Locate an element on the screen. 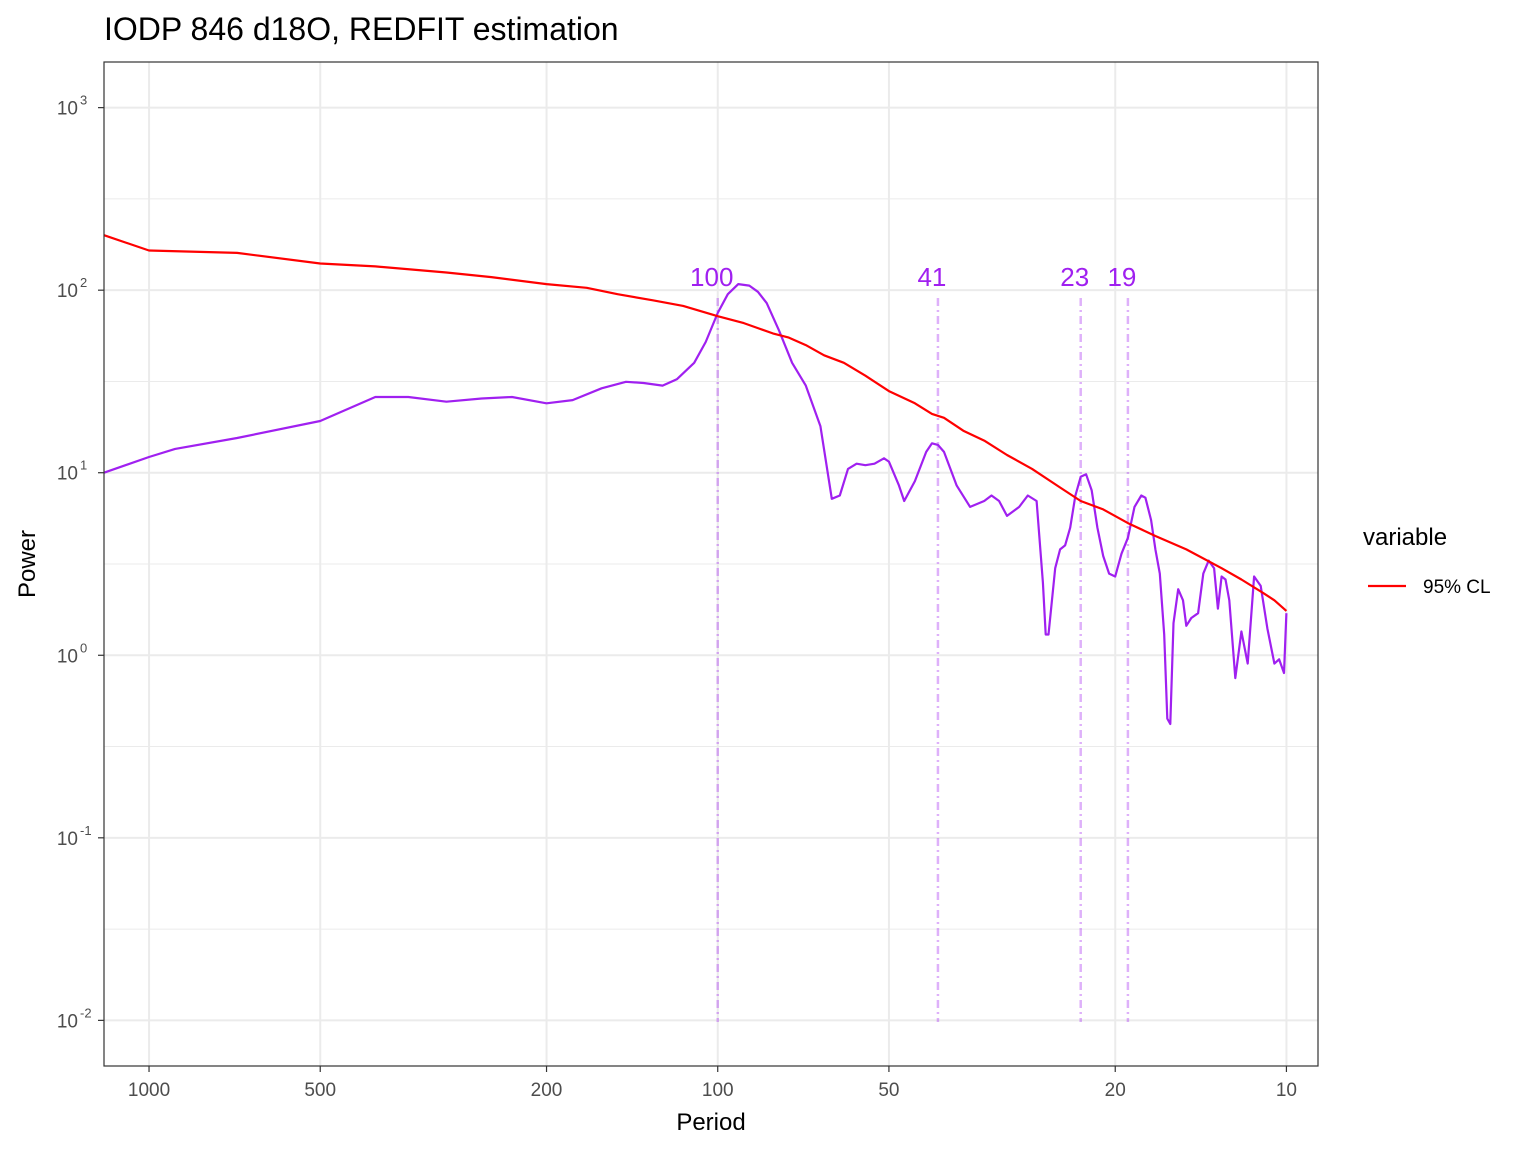 This screenshot has height=1152, width=1536. legend-label-95cl: 95% CL is located at coordinates (1457, 587).